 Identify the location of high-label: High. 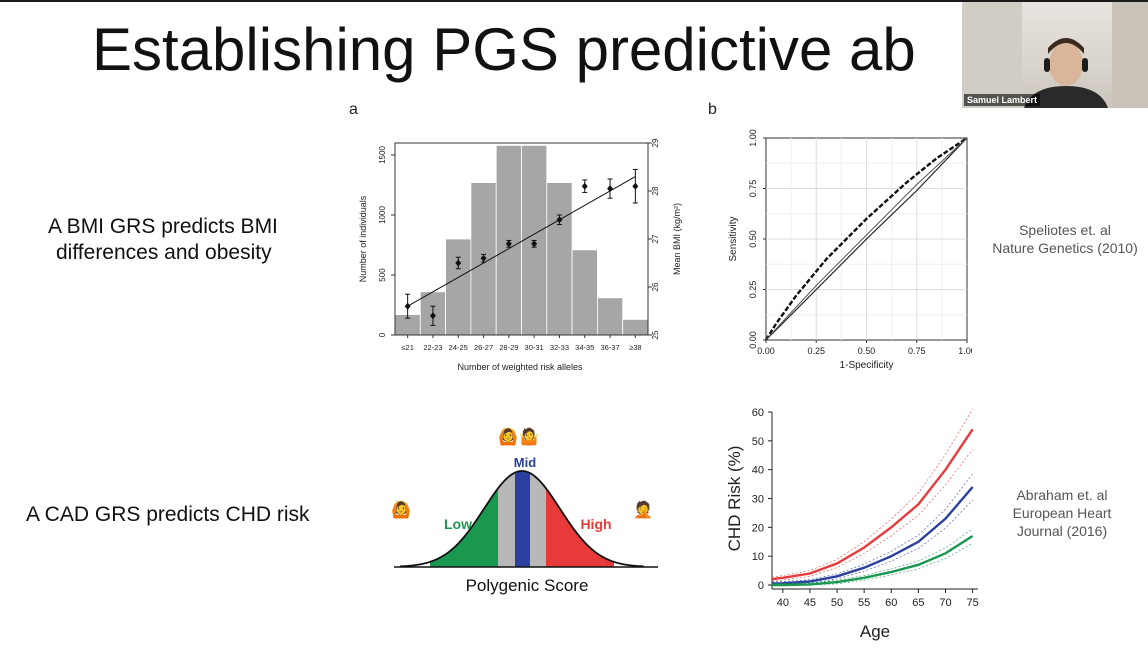
(595, 524).